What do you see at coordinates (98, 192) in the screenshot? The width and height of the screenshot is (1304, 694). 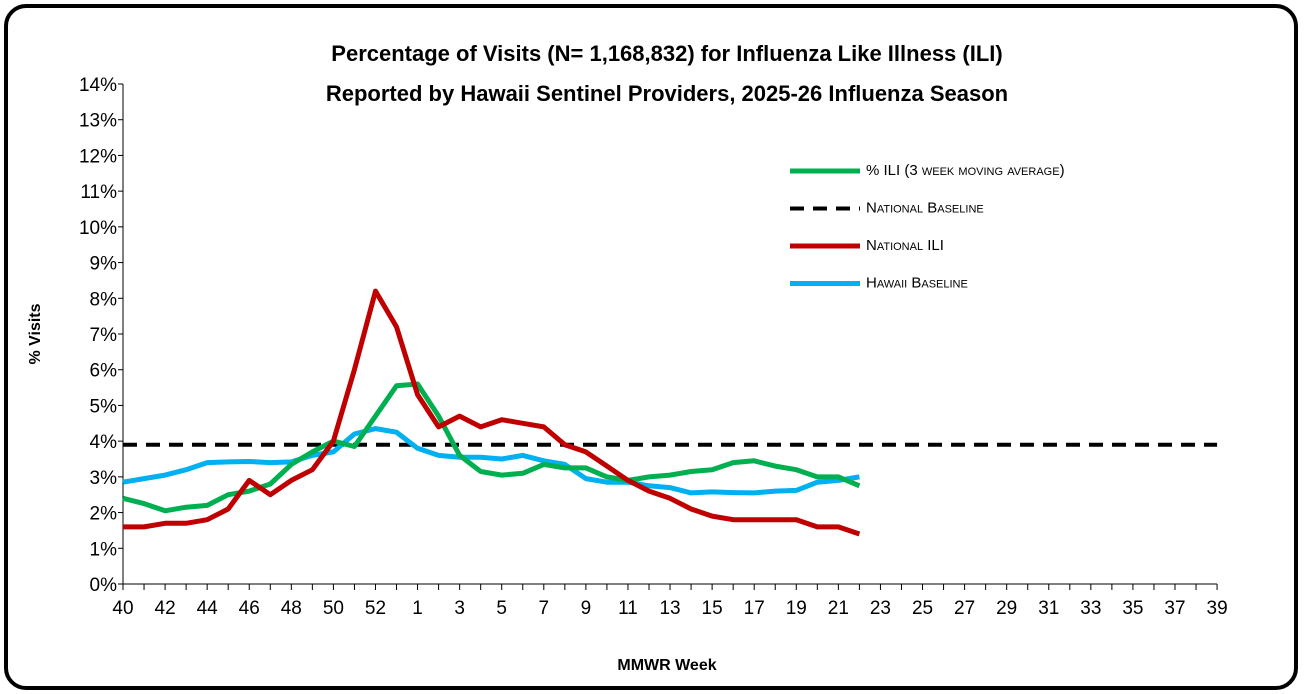 I see `y-tick-label: 11%` at bounding box center [98, 192].